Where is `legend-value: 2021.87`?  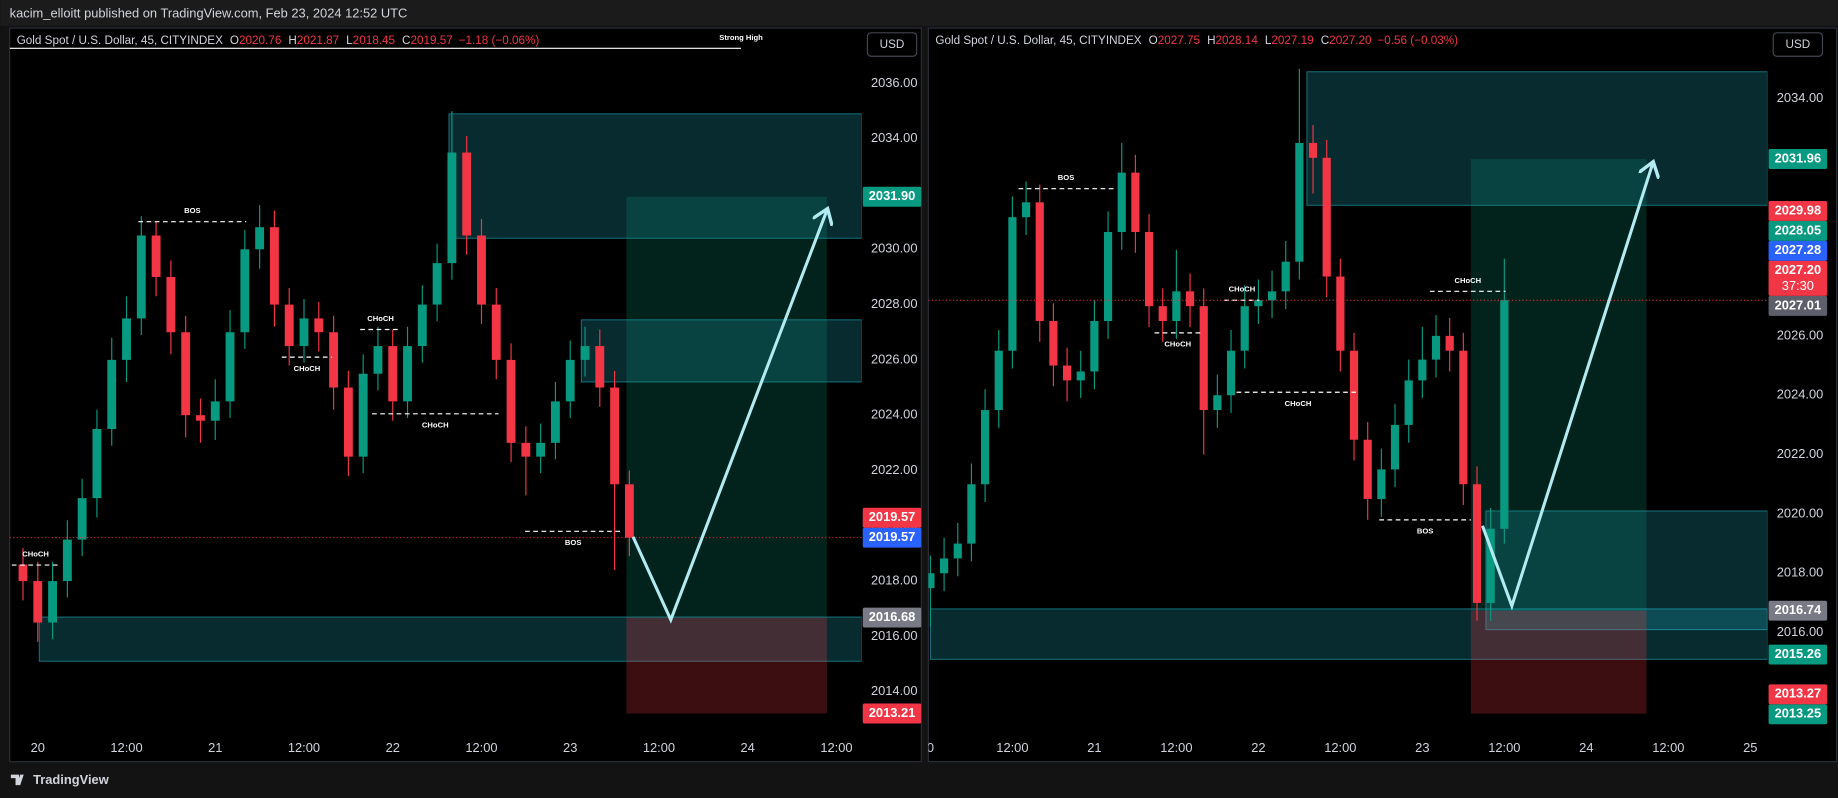 legend-value: 2021.87 is located at coordinates (318, 40).